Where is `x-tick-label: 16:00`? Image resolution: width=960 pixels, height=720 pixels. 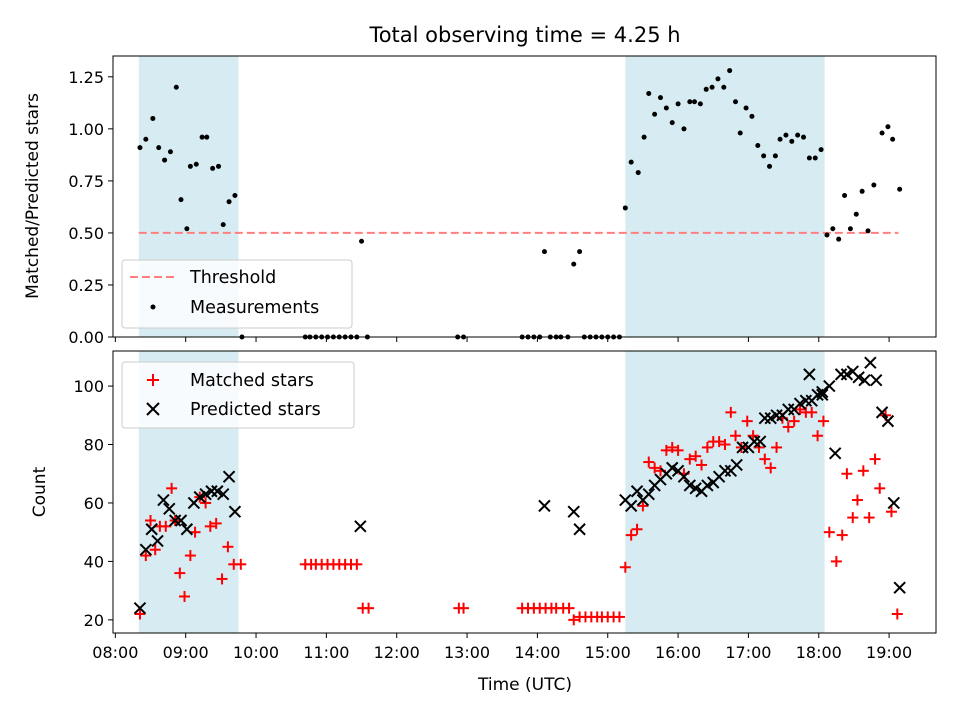 x-tick-label: 16:00 is located at coordinates (678, 652).